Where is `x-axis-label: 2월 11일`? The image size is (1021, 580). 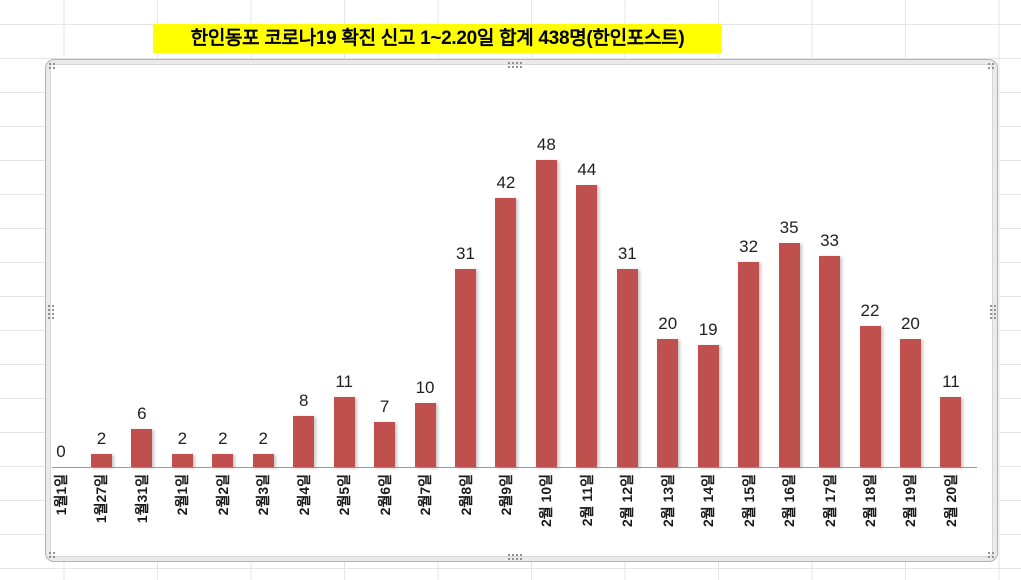 x-axis-label: 2월 11일 is located at coordinates (586, 500).